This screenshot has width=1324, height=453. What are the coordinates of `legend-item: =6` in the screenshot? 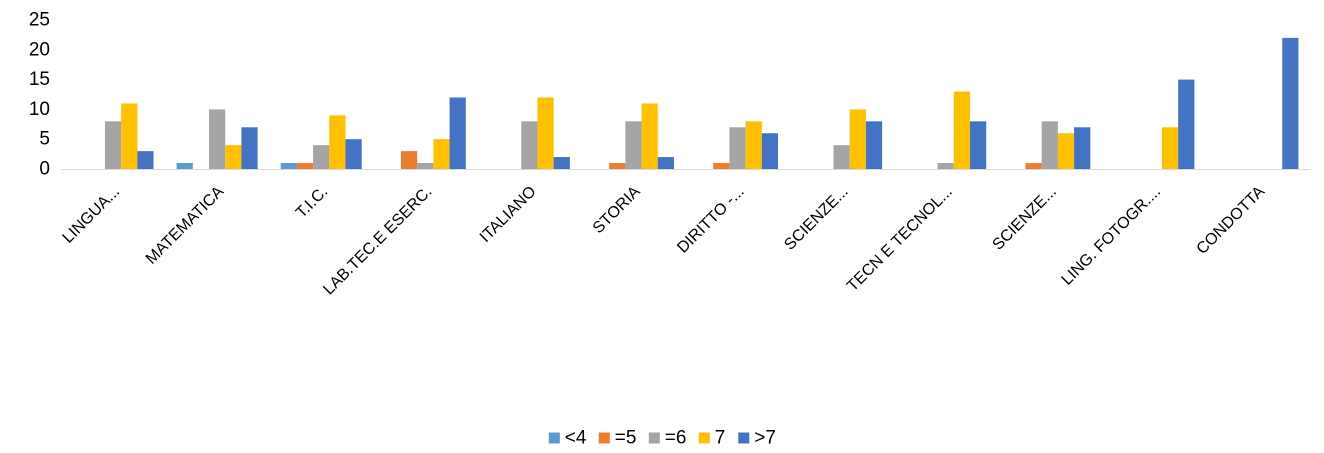 It's located at (667, 438).